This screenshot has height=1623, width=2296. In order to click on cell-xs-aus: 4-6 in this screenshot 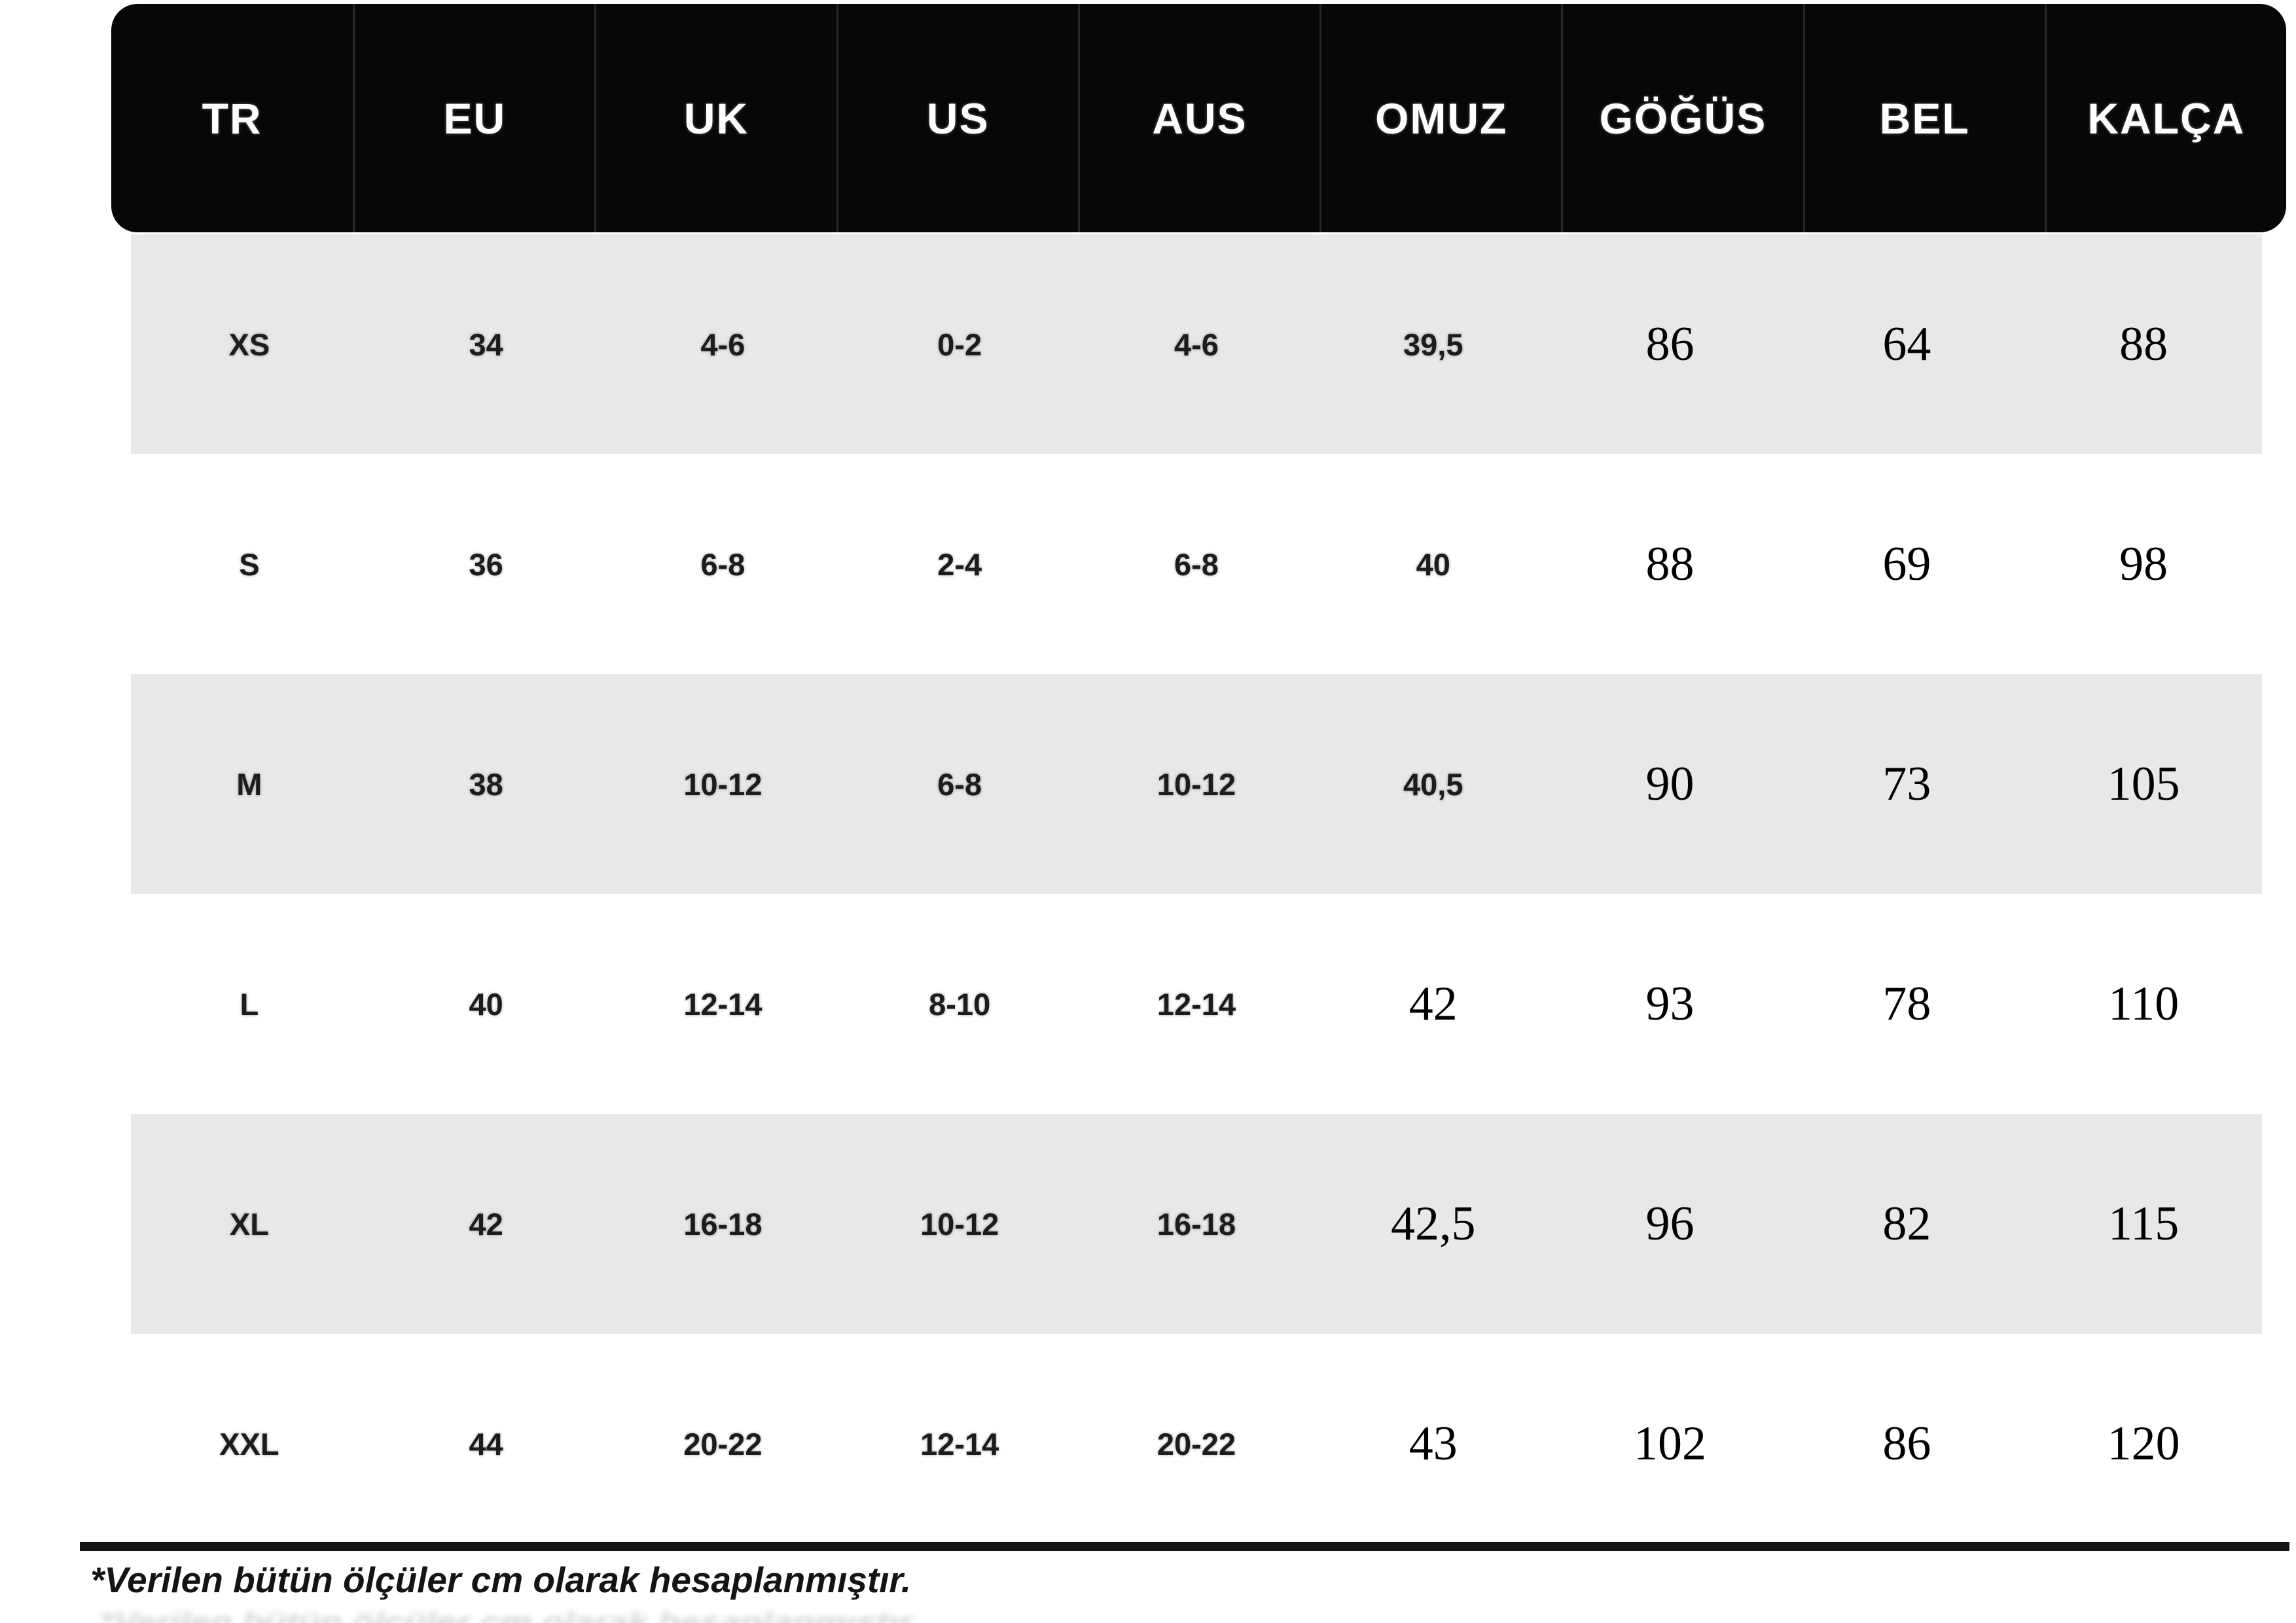, I will do `click(1196, 345)`.